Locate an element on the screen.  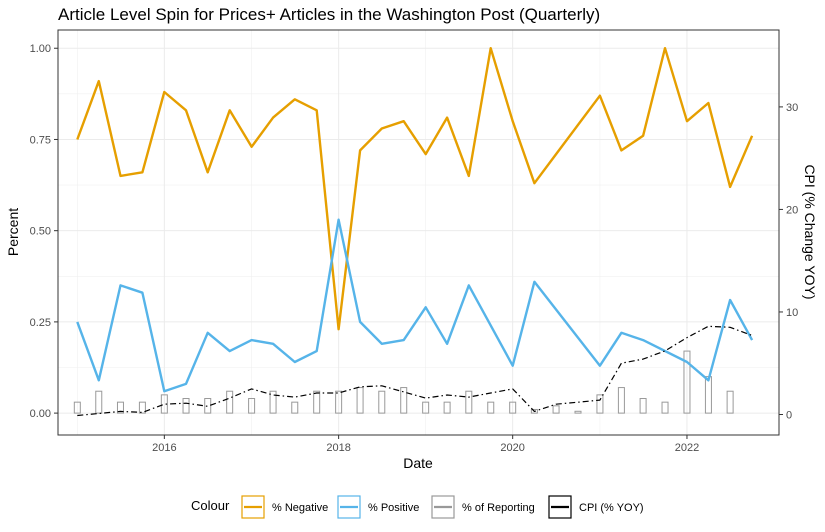
x-axis-title: Date is located at coordinates (418, 463).